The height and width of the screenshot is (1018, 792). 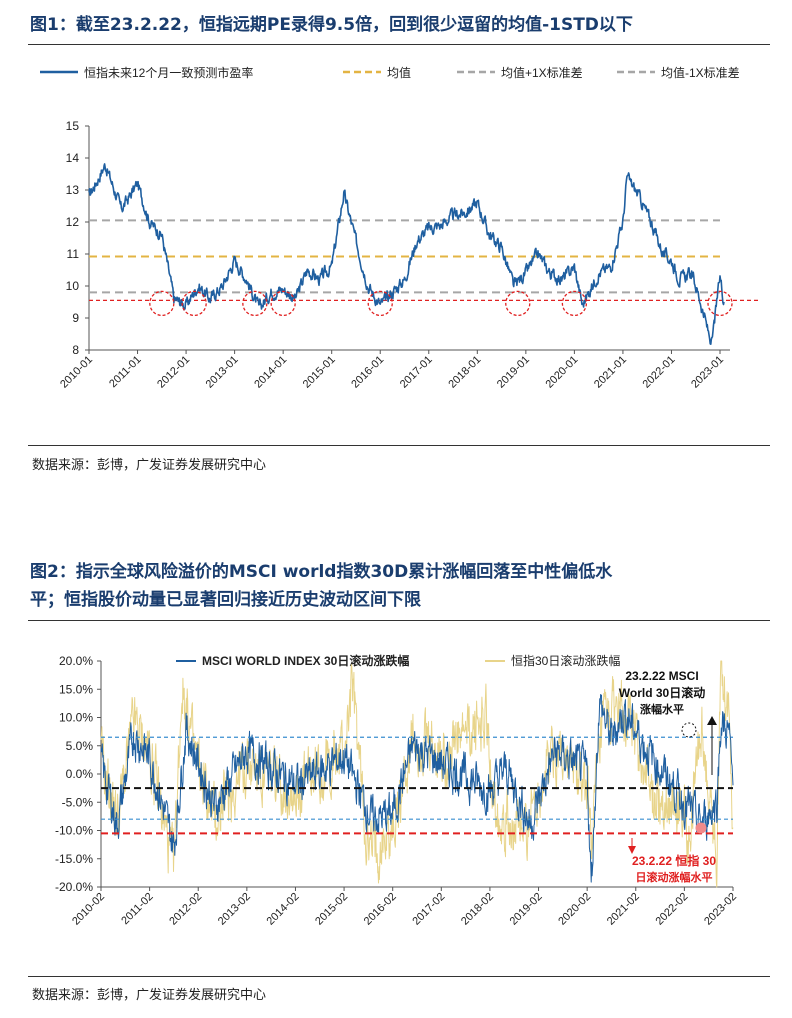 I want to click on msci-annotation-text: 涨幅水平, so click(x=662, y=709).